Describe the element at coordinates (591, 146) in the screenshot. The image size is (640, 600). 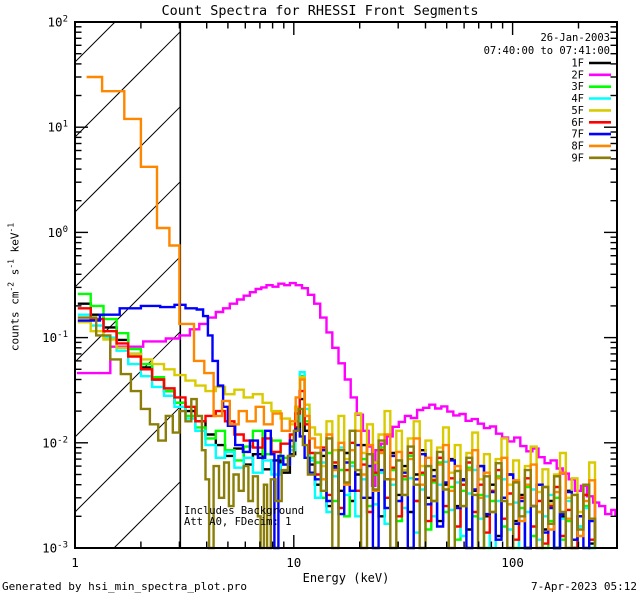
I see `legend-item-8F: 8F` at that location.